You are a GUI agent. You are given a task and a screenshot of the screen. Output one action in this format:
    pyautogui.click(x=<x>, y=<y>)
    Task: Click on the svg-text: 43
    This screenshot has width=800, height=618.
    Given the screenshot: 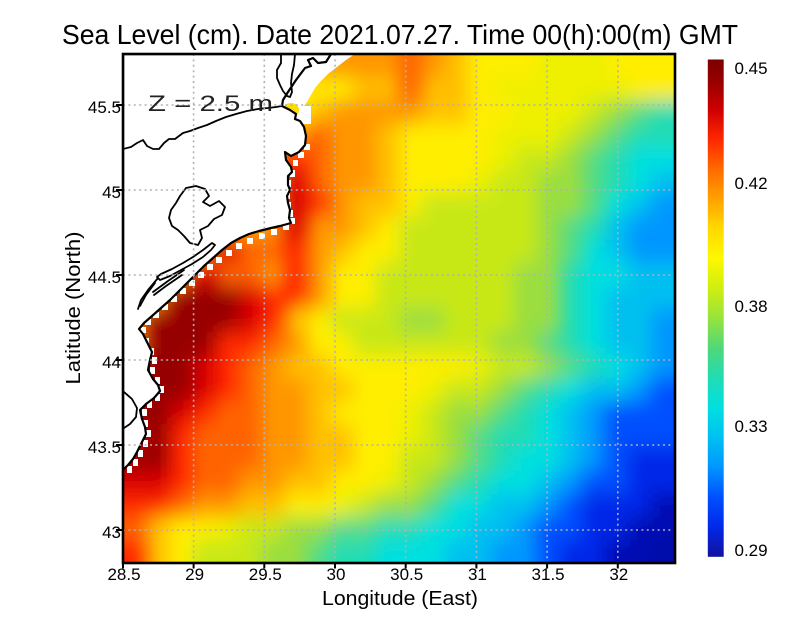 What is the action you would take?
    pyautogui.click(x=111, y=532)
    